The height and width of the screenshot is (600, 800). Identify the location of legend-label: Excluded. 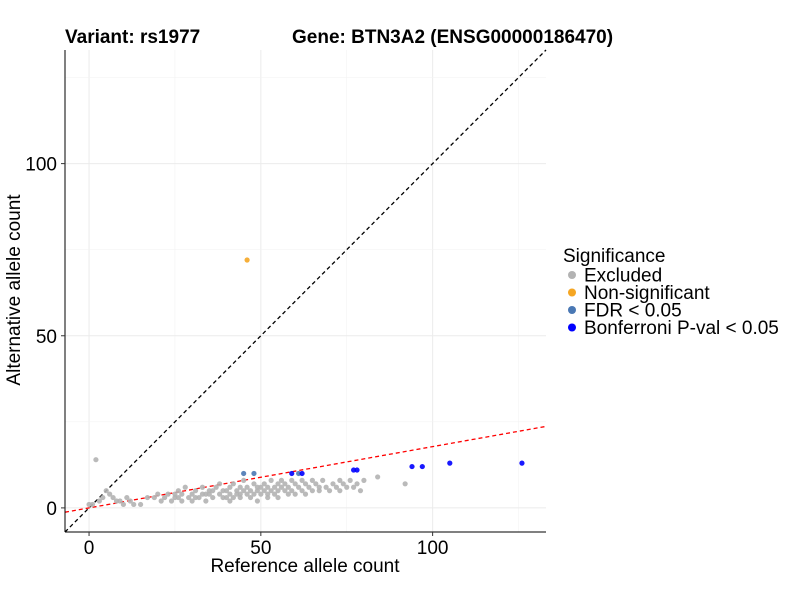
(623, 276).